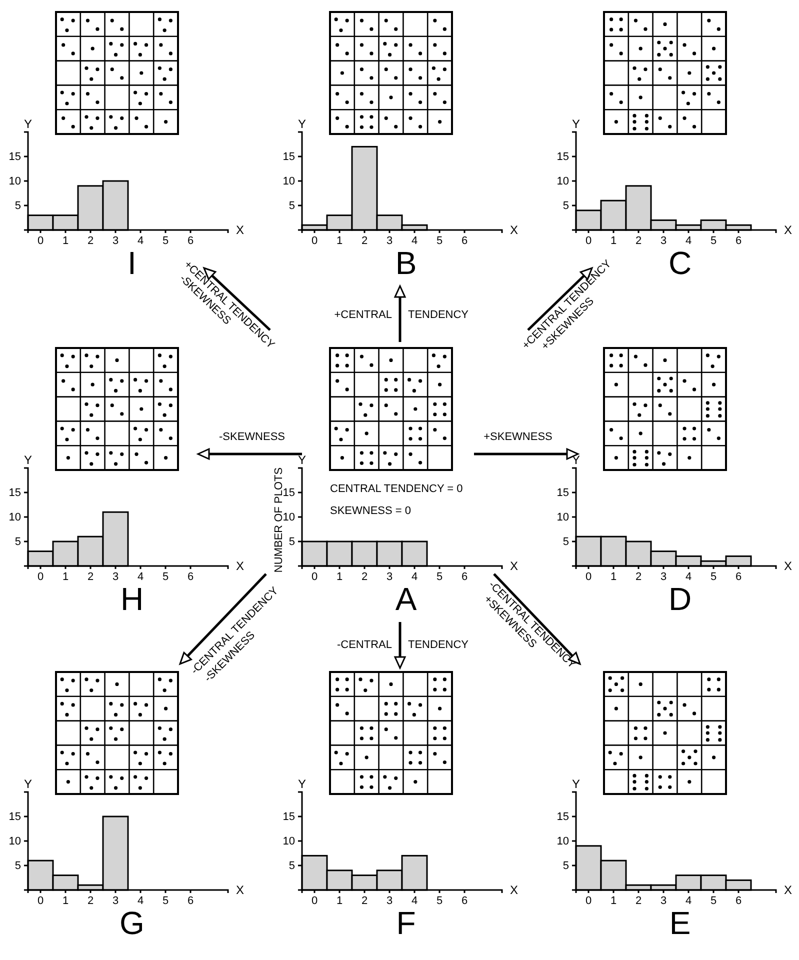 Image resolution: width=799 pixels, height=960 pixels. What do you see at coordinates (406, 599) in the screenshot?
I see `text: A` at bounding box center [406, 599].